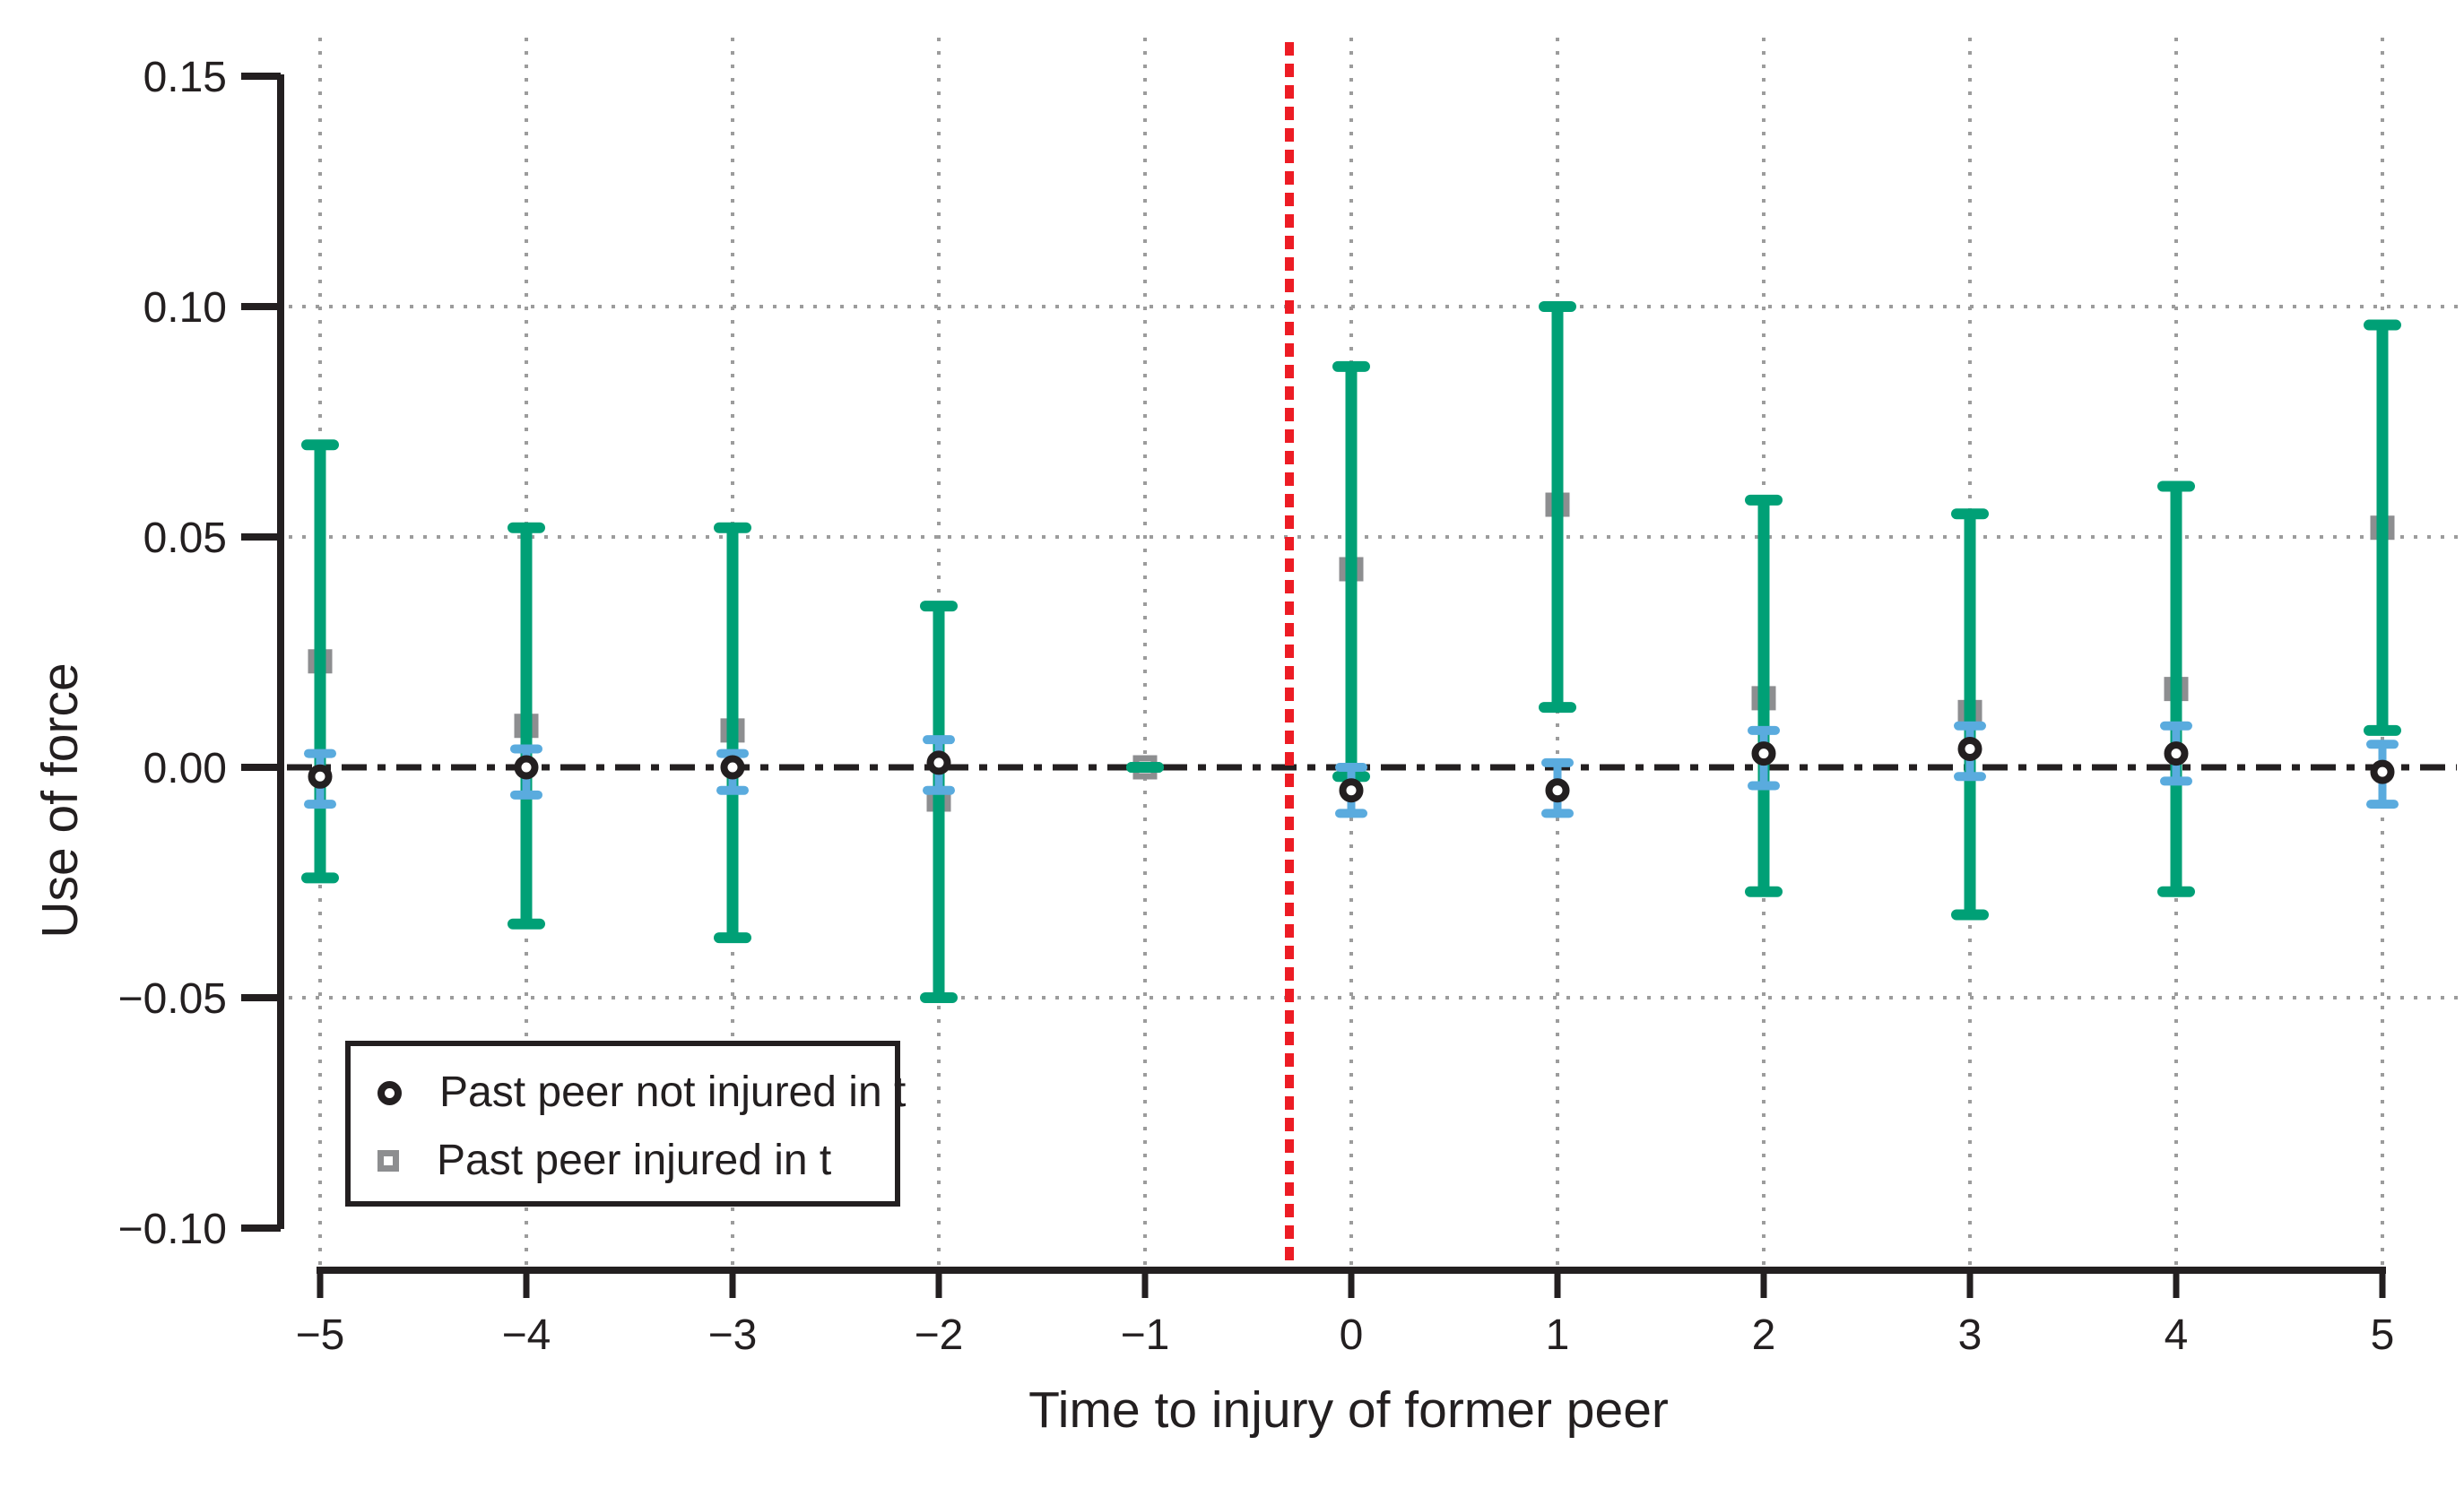 The image size is (2464, 1497). Describe the element at coordinates (1970, 1335) in the screenshot. I see `x-tick-label: 3` at that location.